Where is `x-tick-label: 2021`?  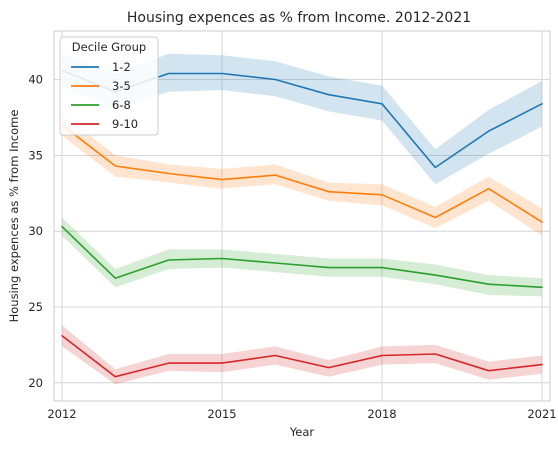
x-tick-label: 2021 is located at coordinates (541, 414).